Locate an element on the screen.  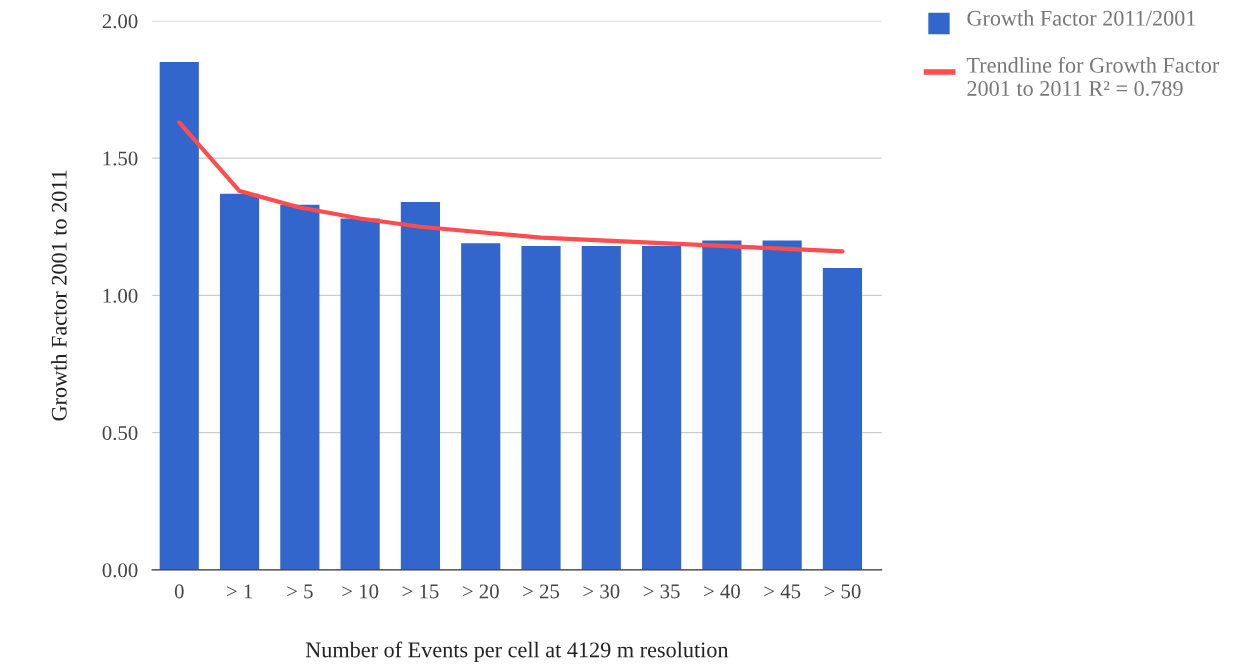
x-tick-label: > 20 is located at coordinates (480, 591).